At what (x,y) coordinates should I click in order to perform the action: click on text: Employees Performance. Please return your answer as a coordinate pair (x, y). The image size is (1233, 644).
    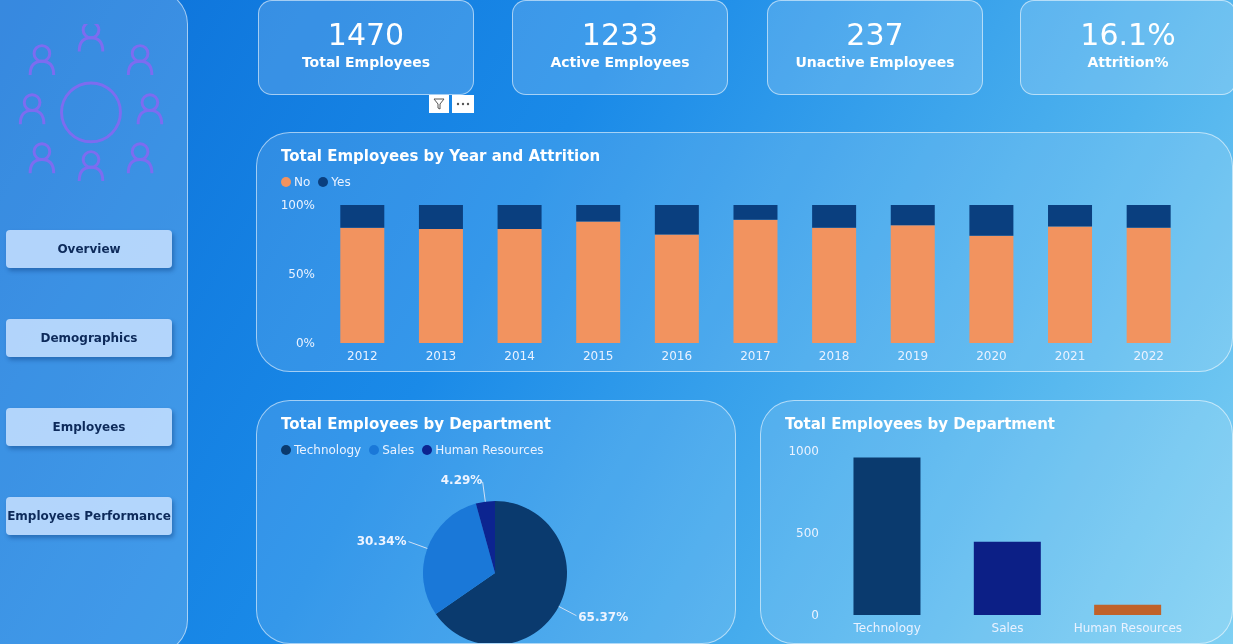
    Looking at the image, I should click on (89, 516).